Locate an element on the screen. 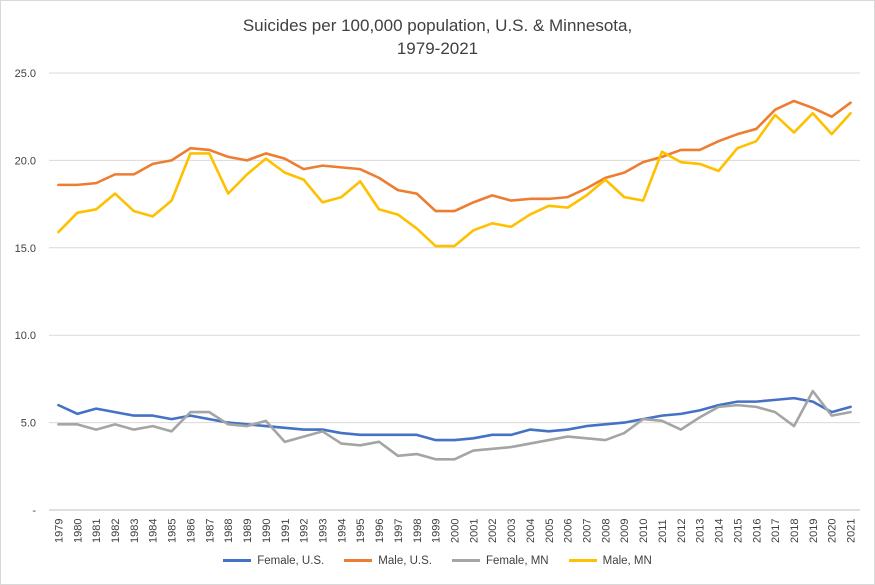 This screenshot has width=875, height=585. x-tick-label: 2015 is located at coordinates (738, 531).